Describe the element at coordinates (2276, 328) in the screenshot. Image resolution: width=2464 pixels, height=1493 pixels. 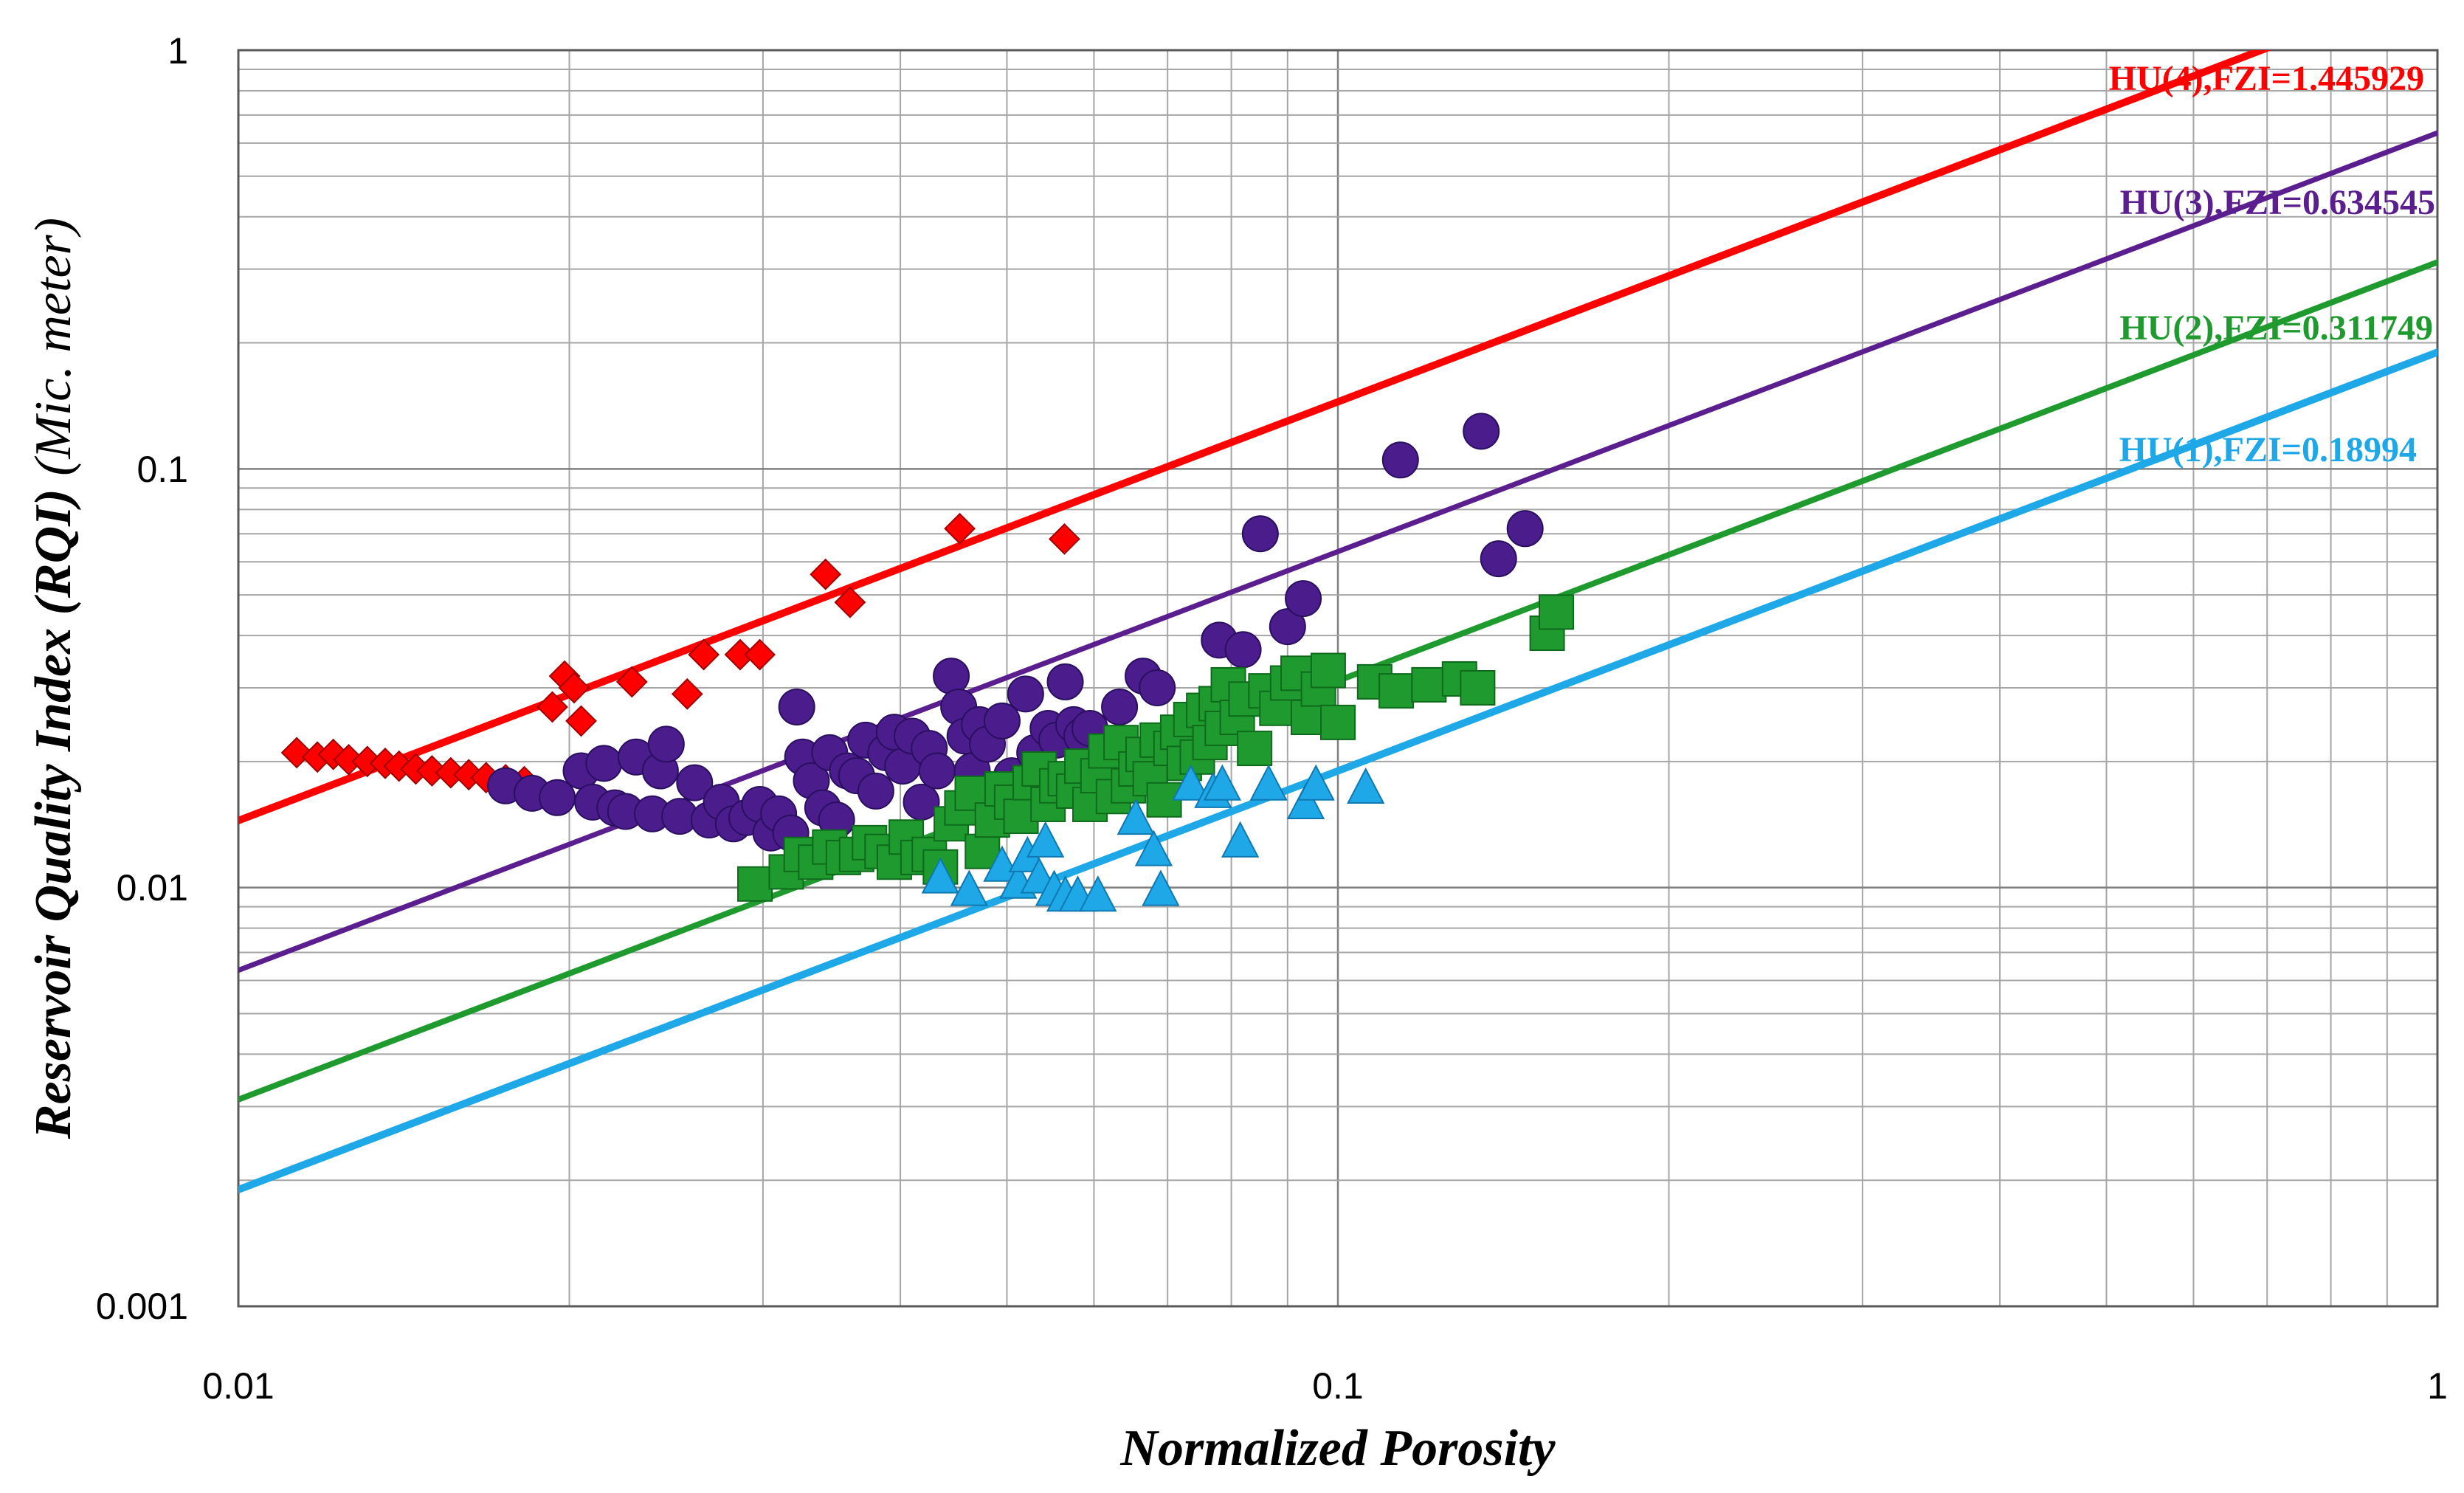
I see `hu2-line-label: HU(2),FZI=0.311749` at that location.